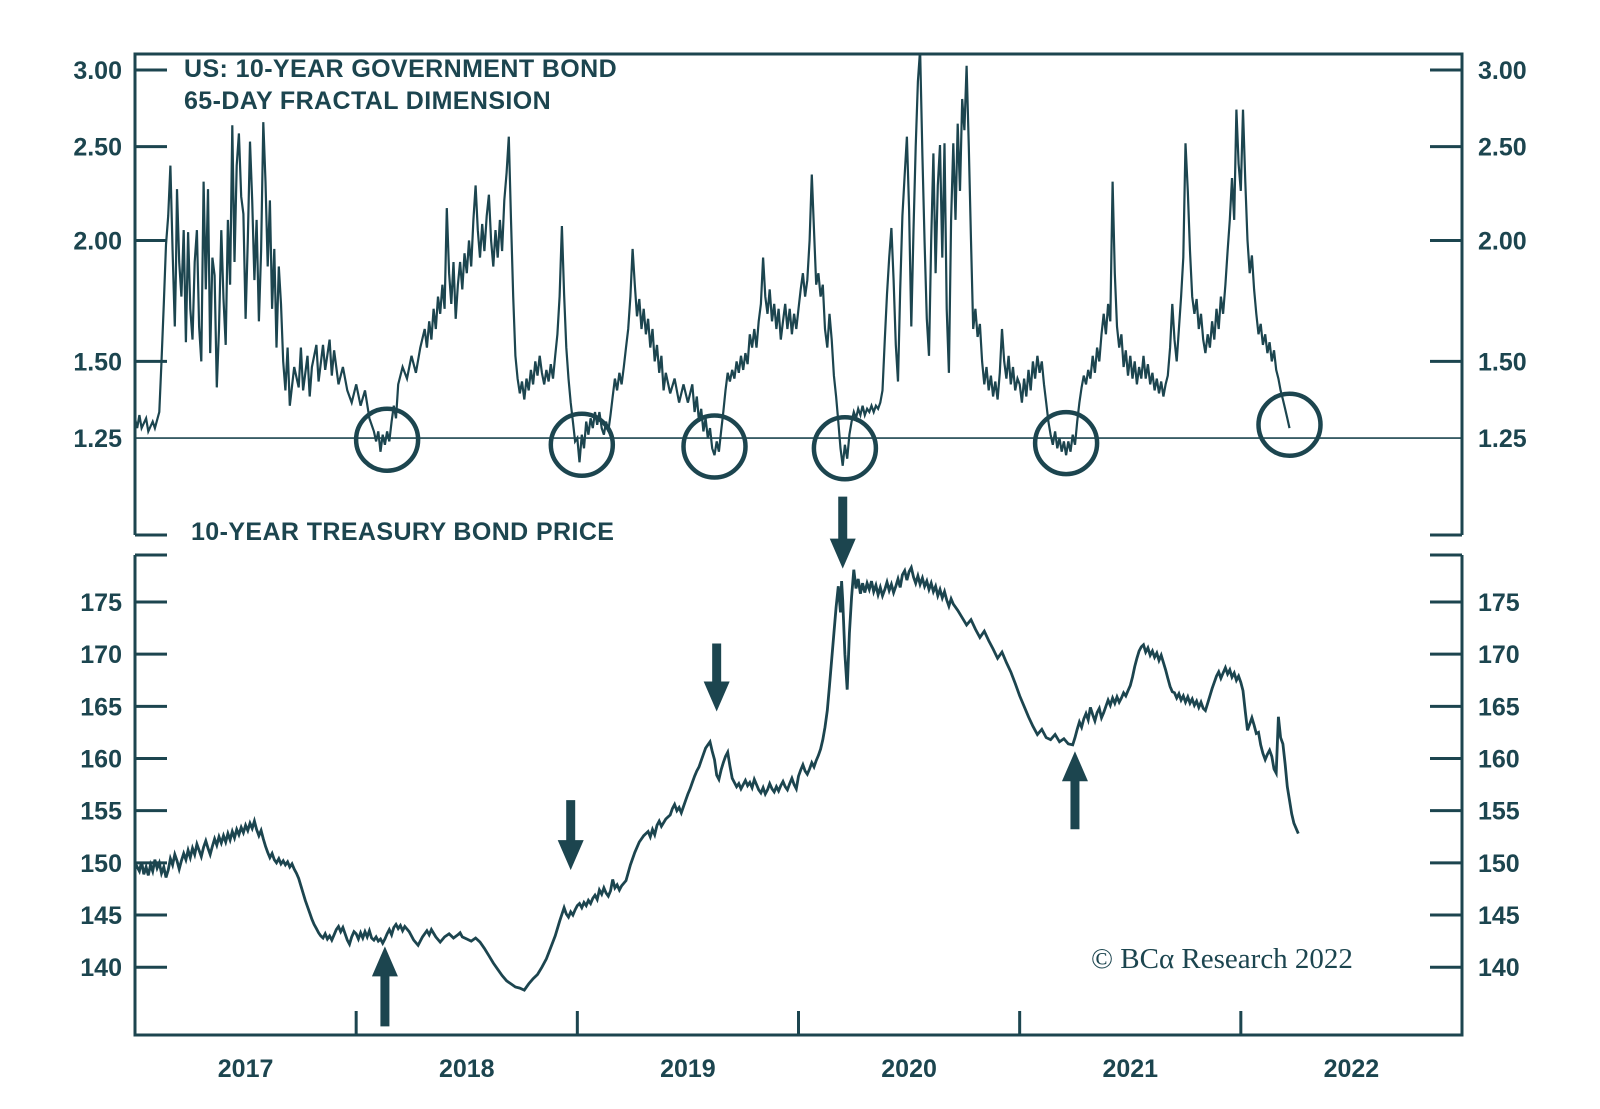 The image size is (1600, 1109). I want to click on y-axis-label-left: 2.00, so click(97, 241).